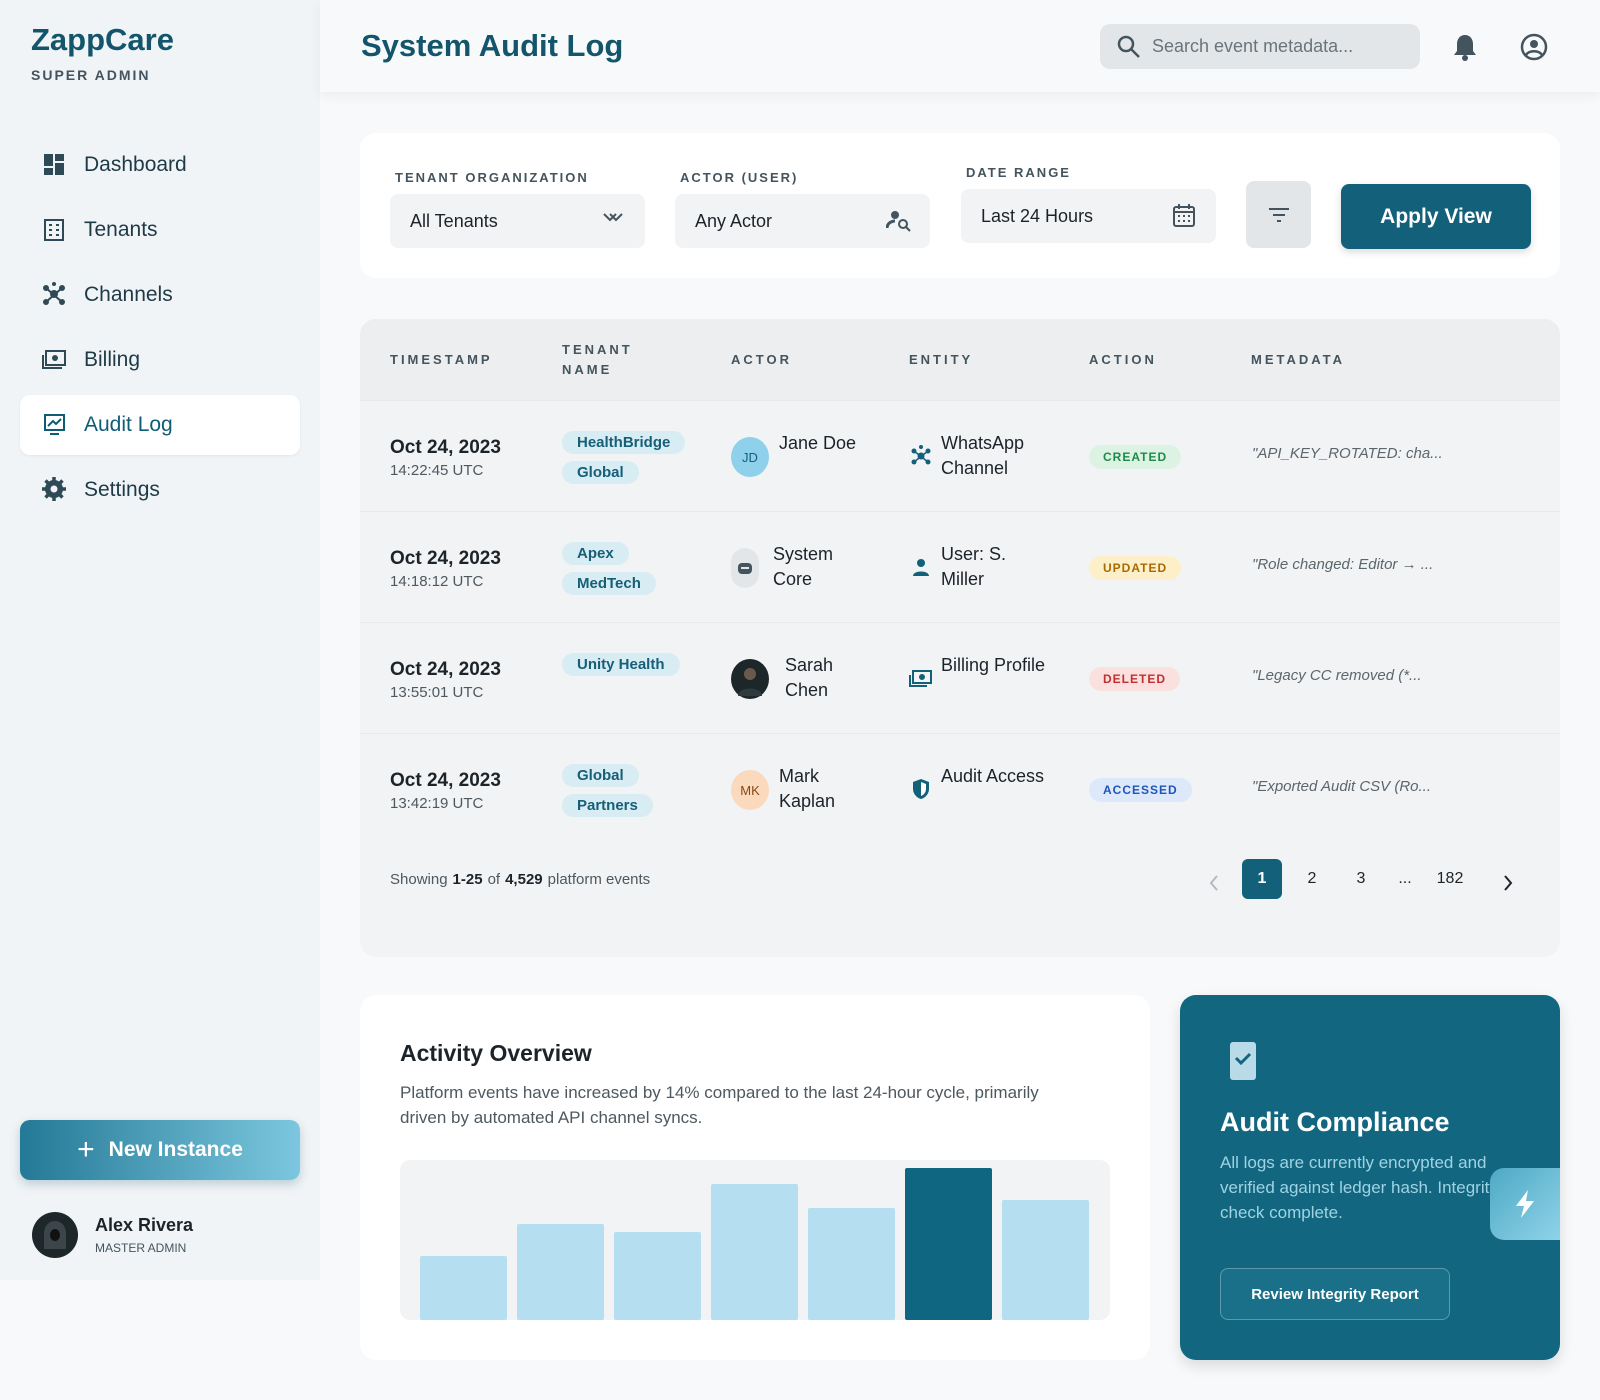 The image size is (1600, 1400). I want to click on bell-icon, so click(1465, 47).